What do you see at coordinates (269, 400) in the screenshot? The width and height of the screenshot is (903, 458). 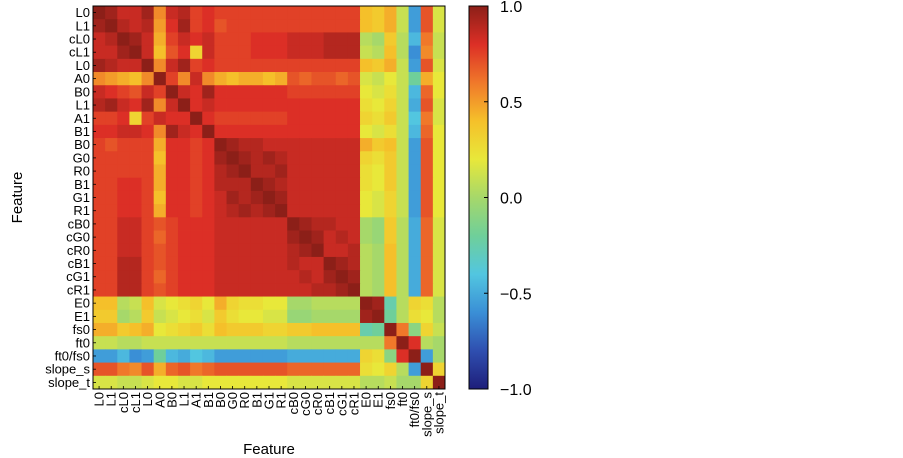 I see `x-tick-label: G1` at bounding box center [269, 400].